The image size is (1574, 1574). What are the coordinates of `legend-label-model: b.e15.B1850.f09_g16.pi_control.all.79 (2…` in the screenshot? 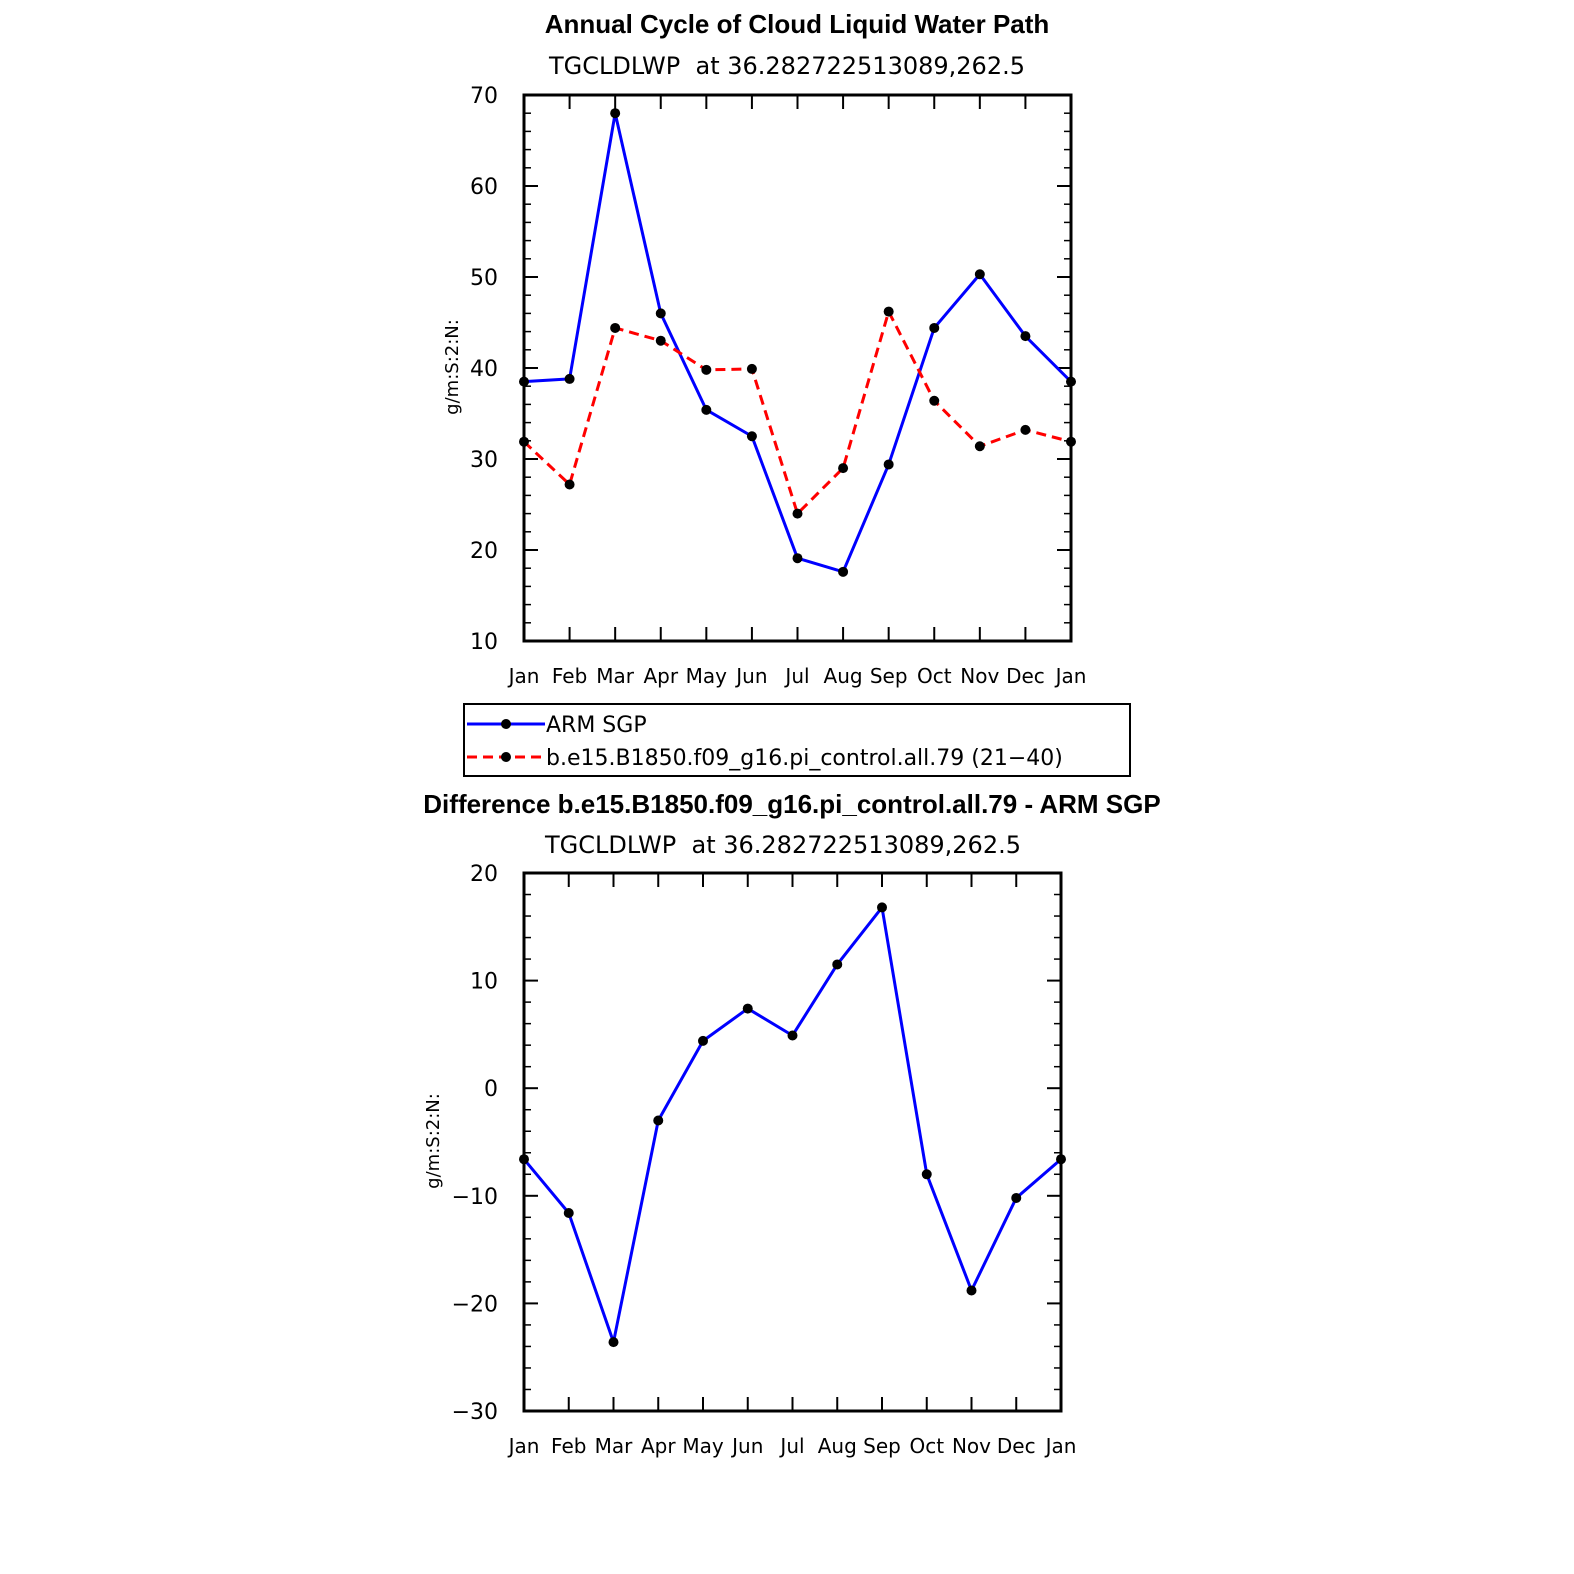 It's located at (804, 758).